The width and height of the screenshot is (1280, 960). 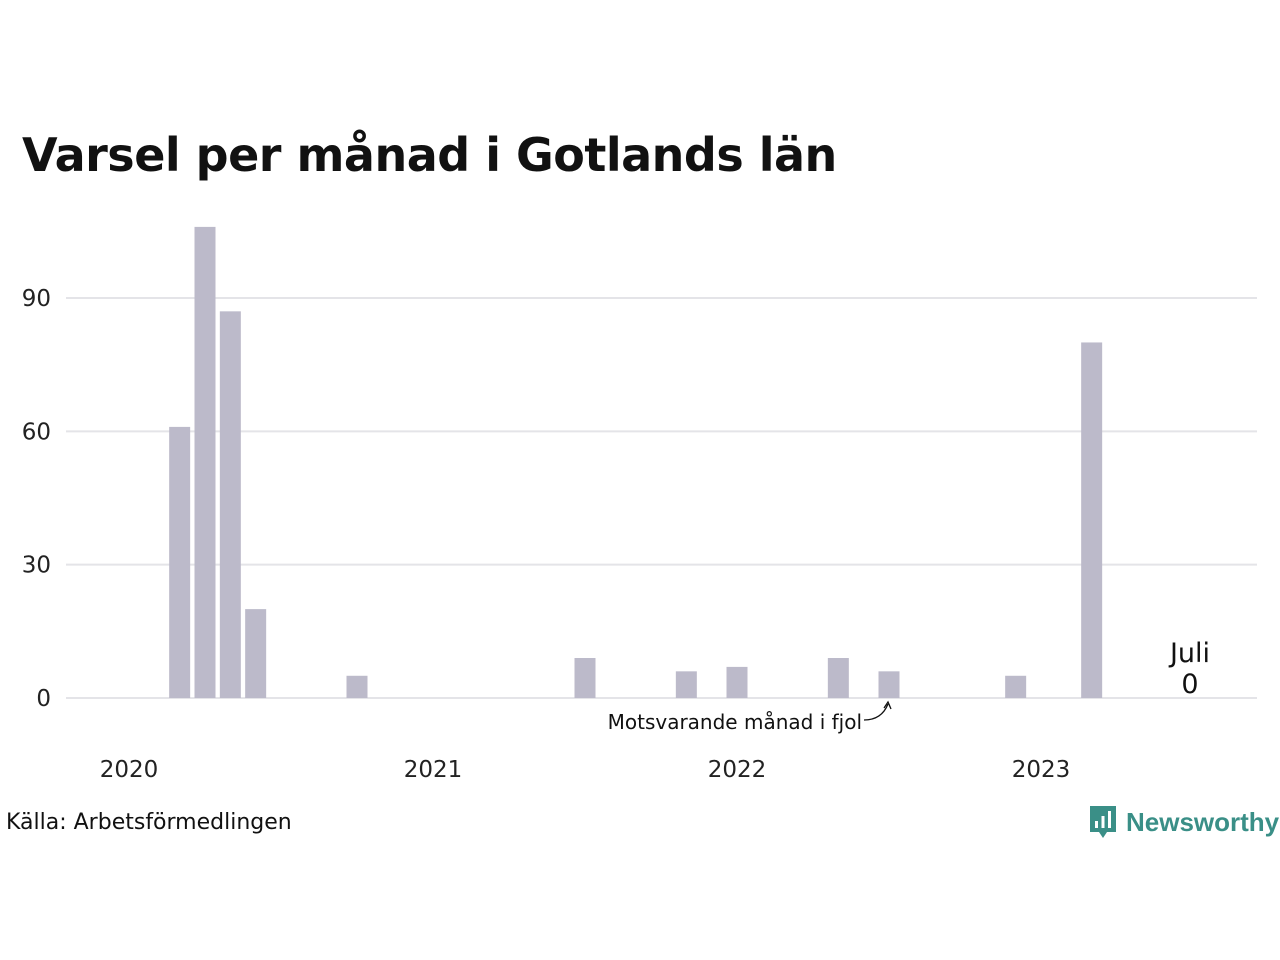 What do you see at coordinates (36, 432) in the screenshot?
I see `y-tick-label: 60` at bounding box center [36, 432].